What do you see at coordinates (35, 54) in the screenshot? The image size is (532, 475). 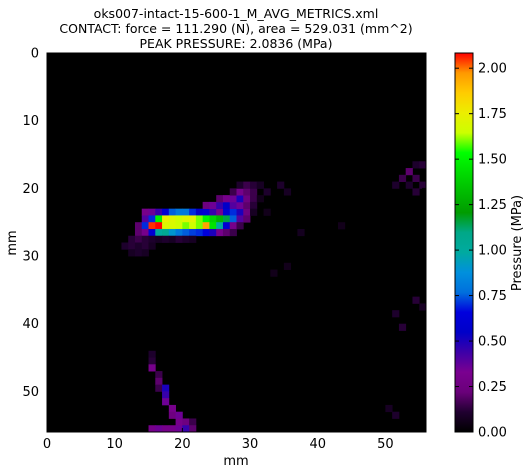 I see `y-tick-label: 0` at bounding box center [35, 54].